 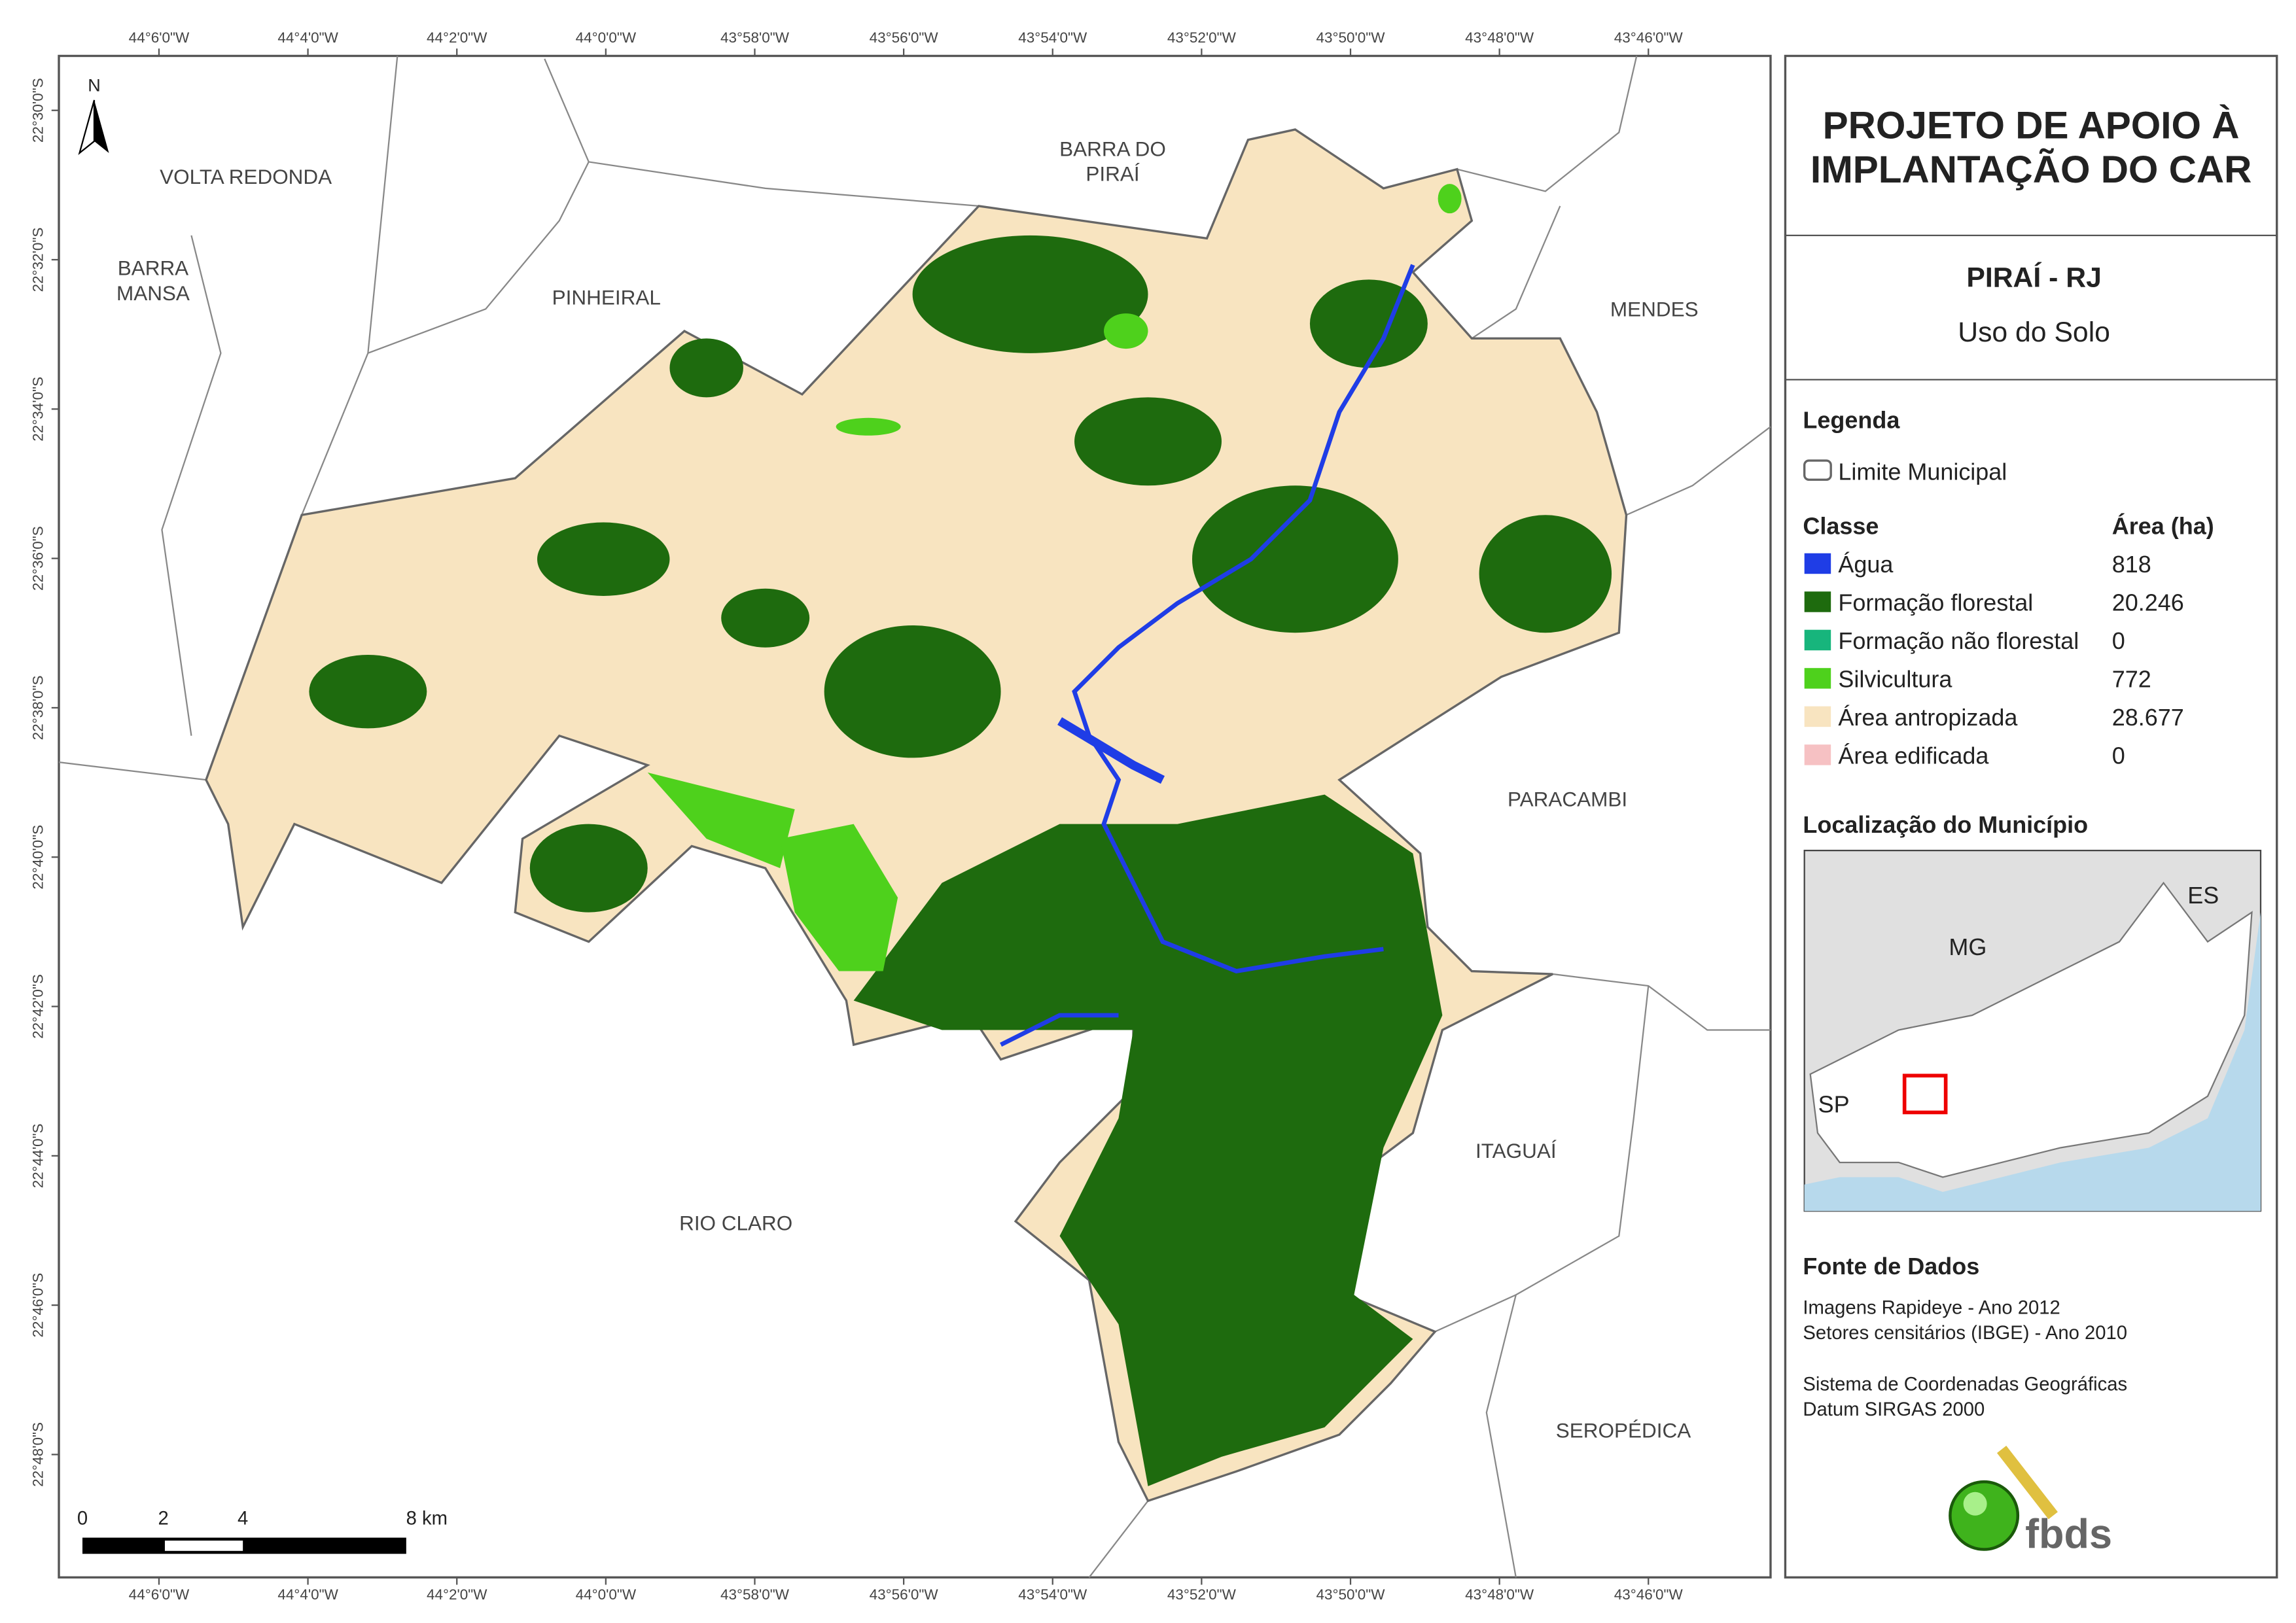 I want to click on legend-area: 28.677, so click(x=2148, y=718).